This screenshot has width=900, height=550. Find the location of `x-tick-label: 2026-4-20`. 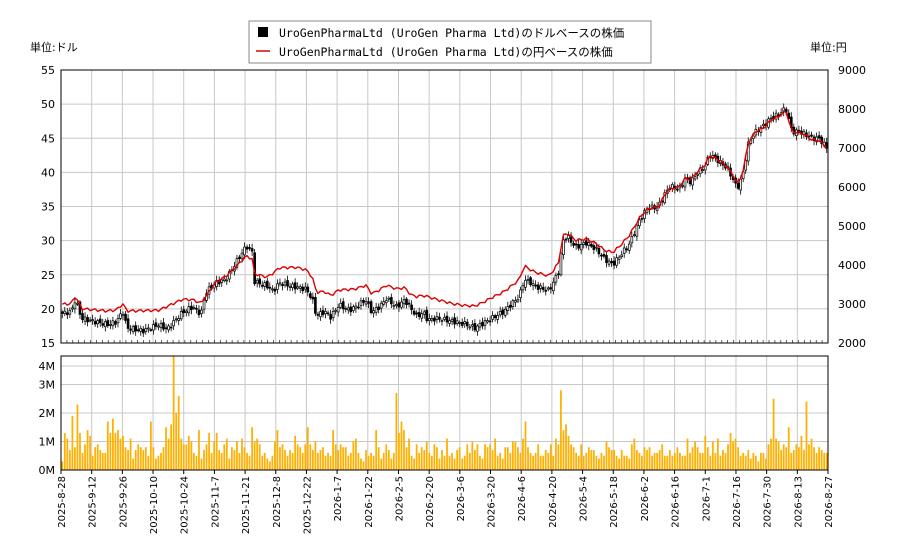

x-tick-label: 2026-4-20 is located at coordinates (553, 502).